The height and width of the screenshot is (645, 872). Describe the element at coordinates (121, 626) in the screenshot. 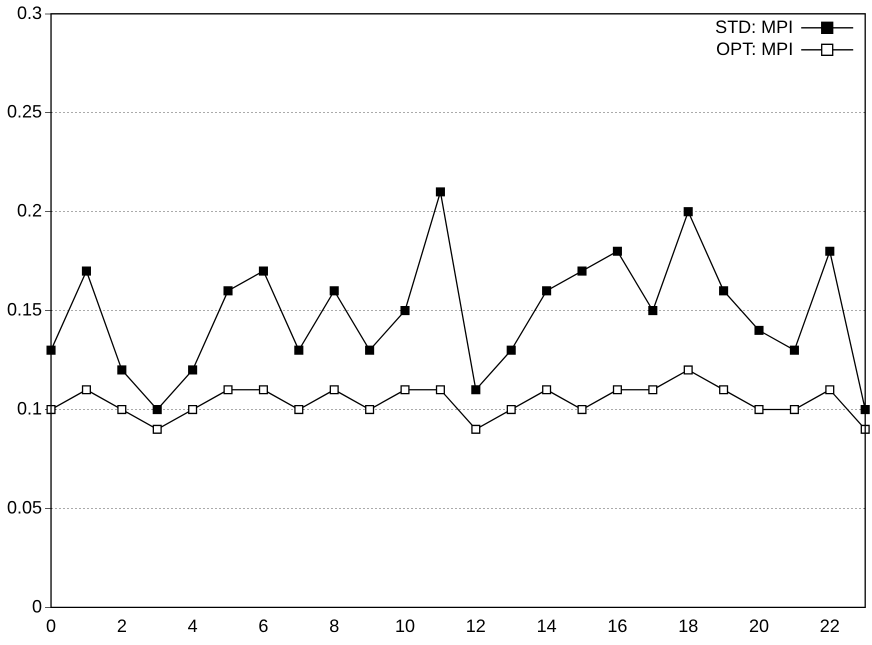

I see `x-tick-label: 2` at that location.